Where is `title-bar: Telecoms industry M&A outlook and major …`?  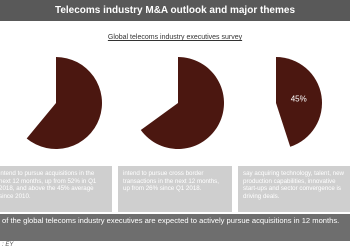
title-bar: Telecoms industry M&A outlook and major … is located at coordinates (175, 10).